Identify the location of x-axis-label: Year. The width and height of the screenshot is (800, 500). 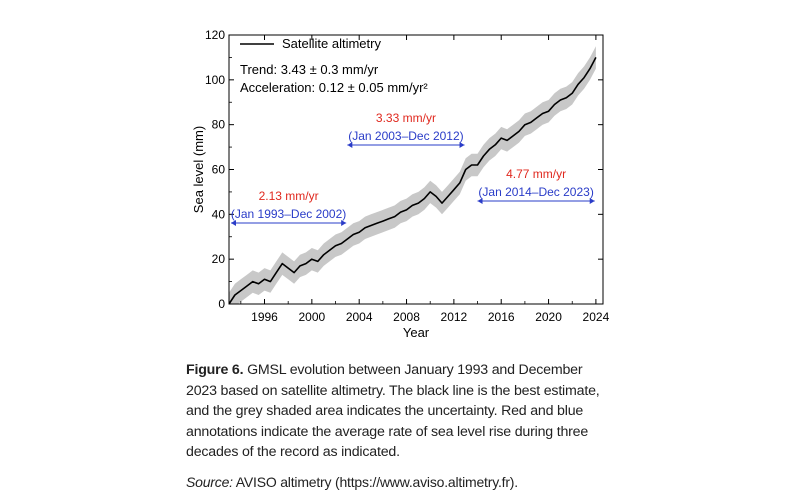
(416, 332).